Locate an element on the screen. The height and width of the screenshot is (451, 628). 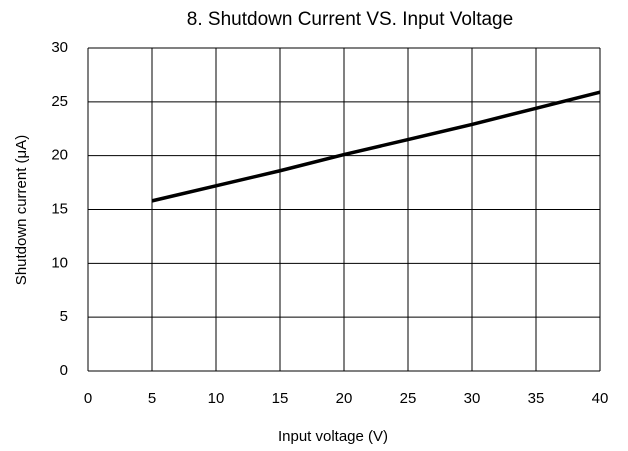
x-tick-label: 0 is located at coordinates (88, 398).